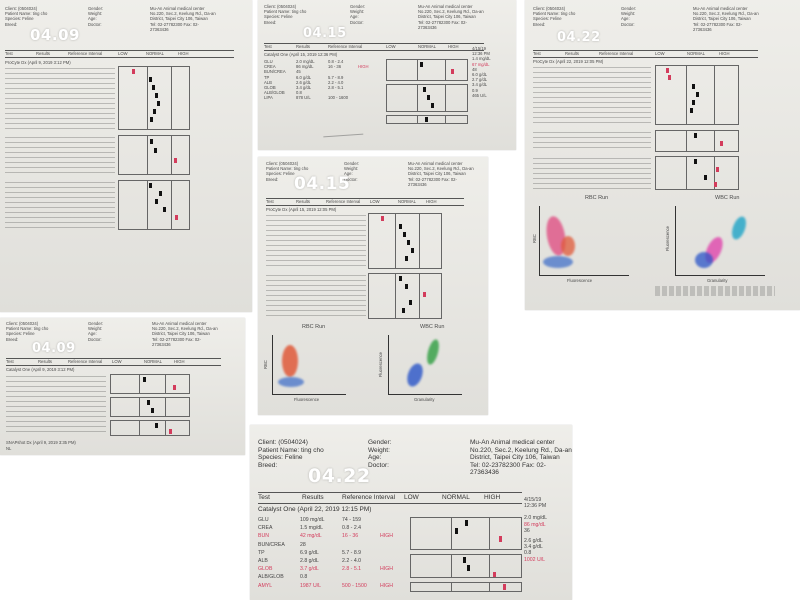  I want to click on side-value: 6.0 g/dL, so click(480, 75).